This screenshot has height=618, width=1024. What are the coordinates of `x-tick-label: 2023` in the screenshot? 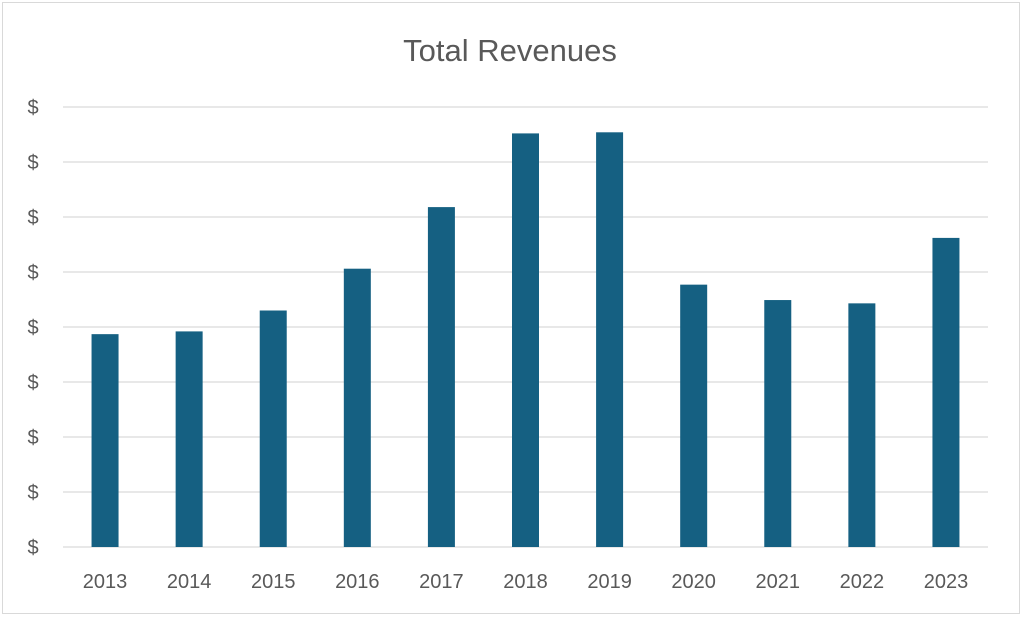 It's located at (946, 582).